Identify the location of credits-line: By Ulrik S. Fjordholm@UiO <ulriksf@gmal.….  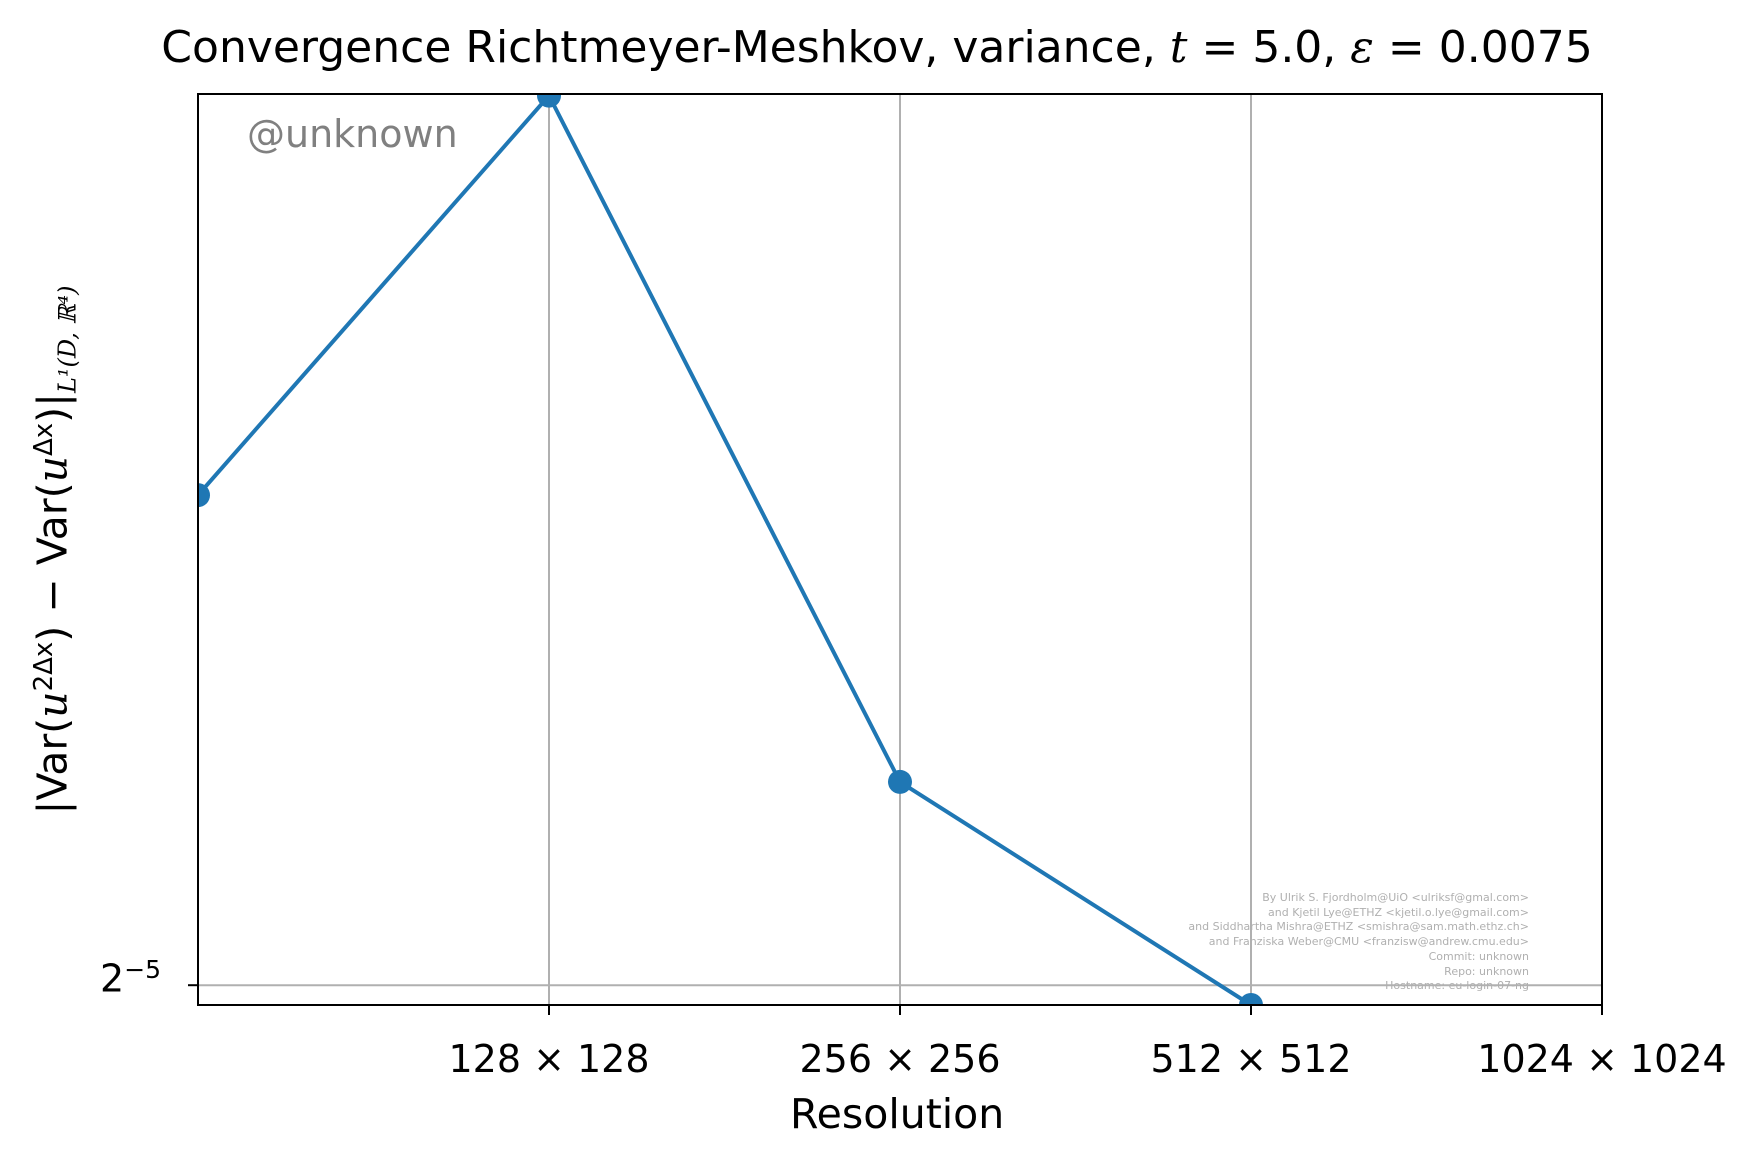
(1395, 897).